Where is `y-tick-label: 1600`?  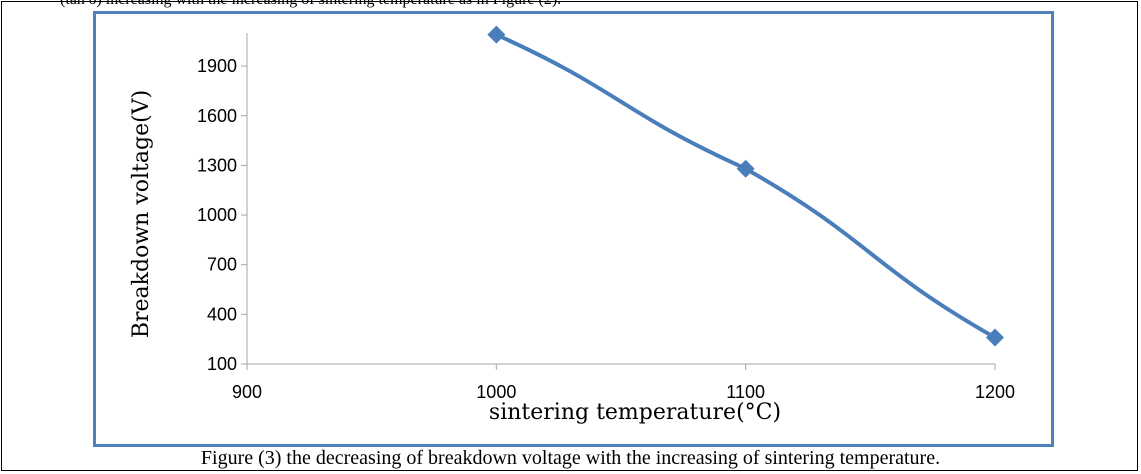
y-tick-label: 1600 is located at coordinates (217, 116).